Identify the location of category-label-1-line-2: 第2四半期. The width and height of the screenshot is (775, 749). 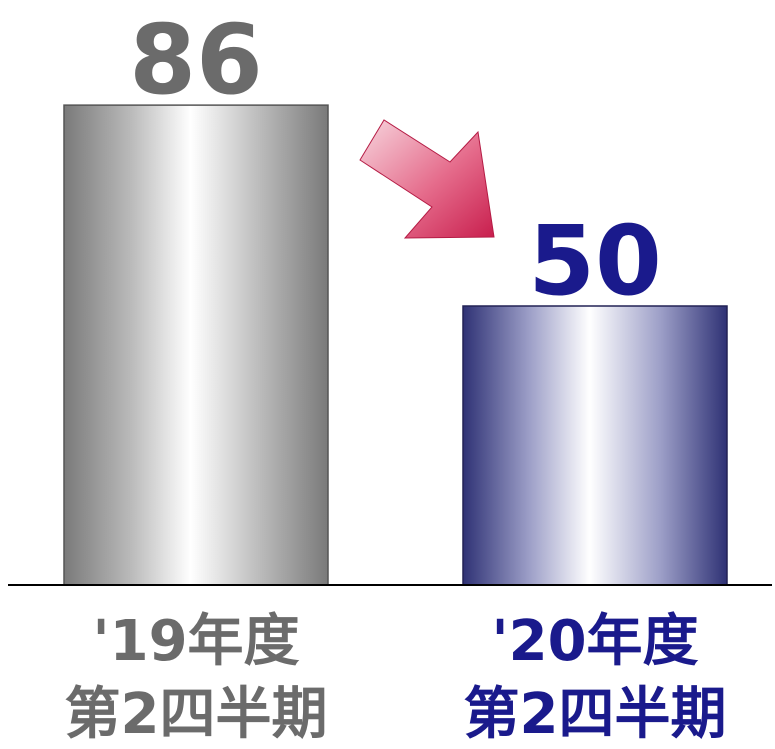
(595, 714).